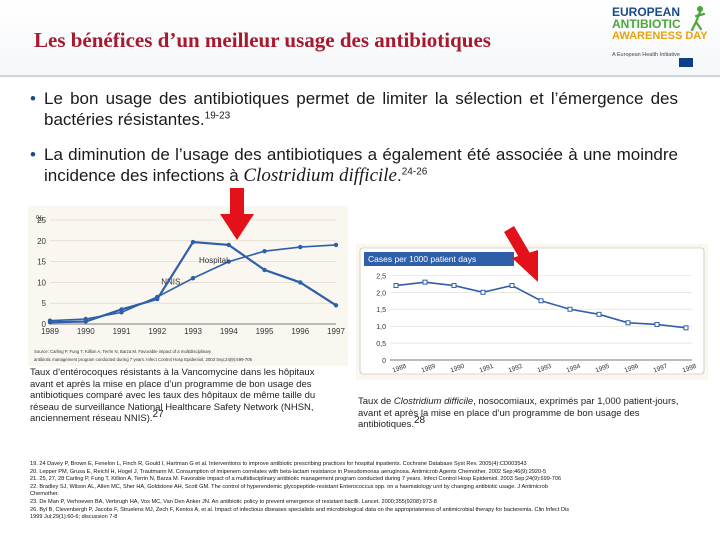 The height and width of the screenshot is (540, 720). I want to click on x-tick-label: 1991, so click(122, 331).